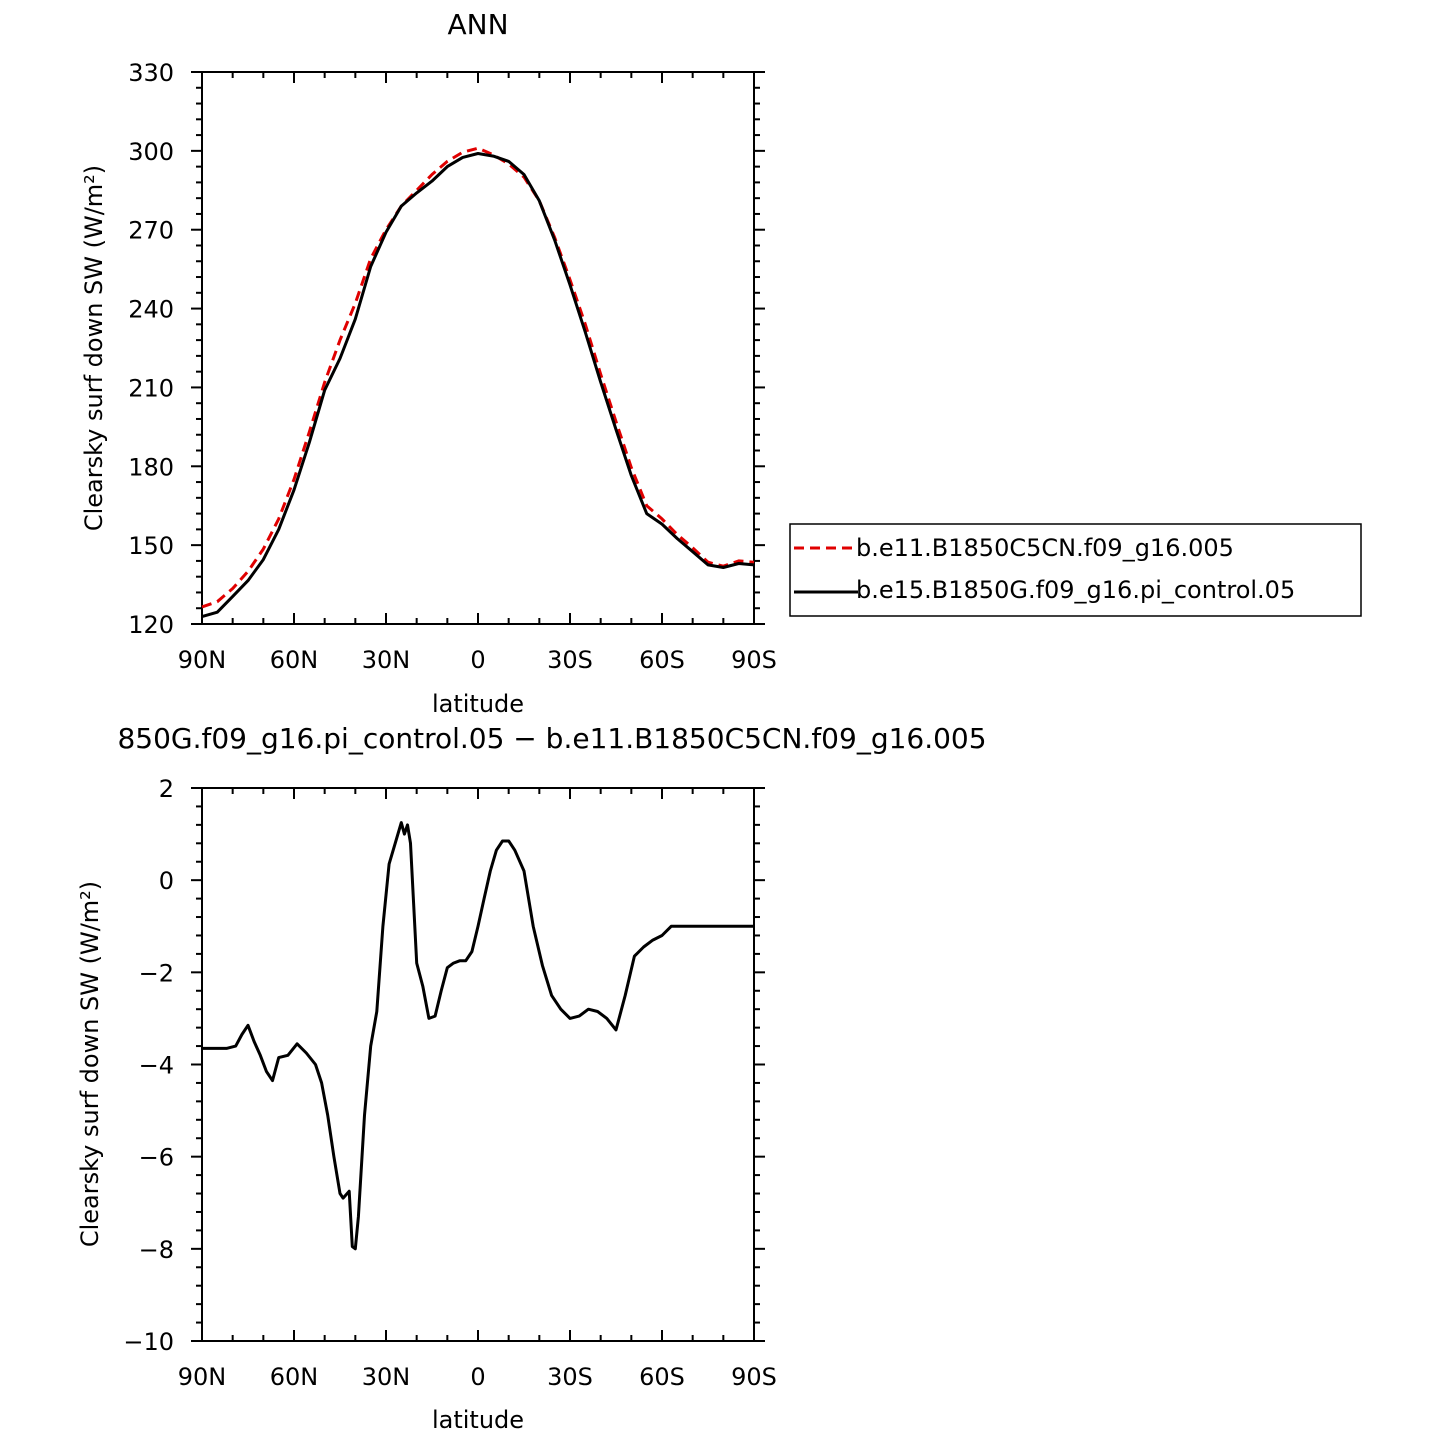 Image resolution: width=1441 pixels, height=1441 pixels. What do you see at coordinates (1045, 548) in the screenshot?
I see `legend-label-series-1: b.e11.B1850C5CN.f09_g16.005` at bounding box center [1045, 548].